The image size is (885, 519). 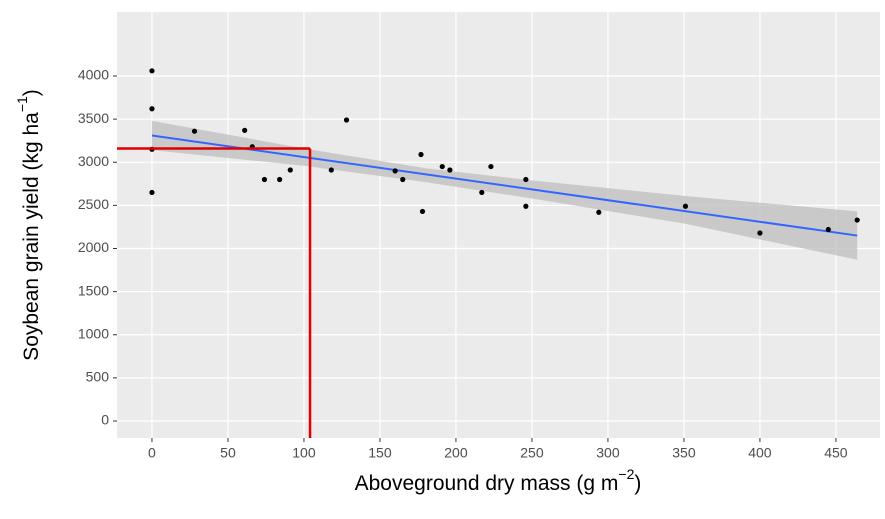 I want to click on x-tick-label: 300, so click(x=608, y=453).